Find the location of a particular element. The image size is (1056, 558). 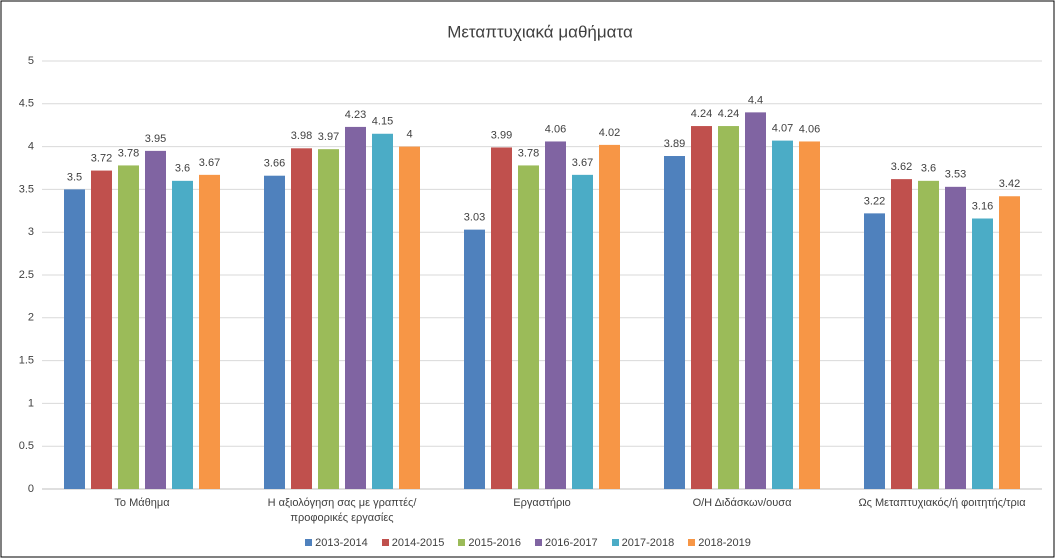

legend-item: 2014-2015 is located at coordinates (413, 543).